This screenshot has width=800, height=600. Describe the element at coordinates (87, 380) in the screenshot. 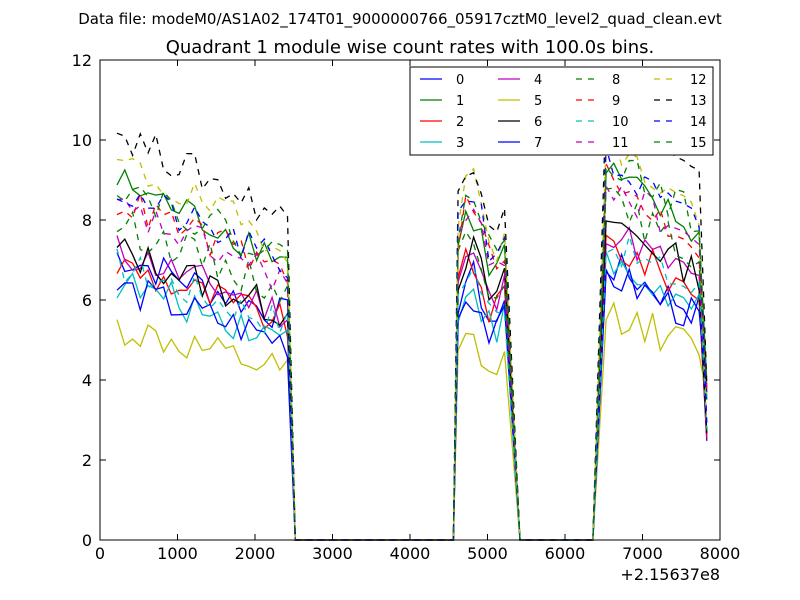

I see `y-tick-label: 4` at that location.